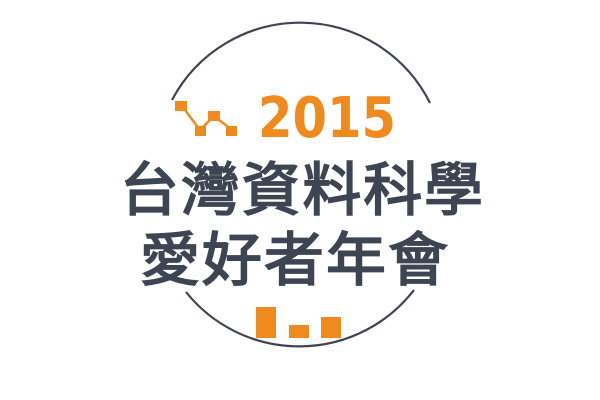  I want to click on year-label: 2015, so click(327, 118).